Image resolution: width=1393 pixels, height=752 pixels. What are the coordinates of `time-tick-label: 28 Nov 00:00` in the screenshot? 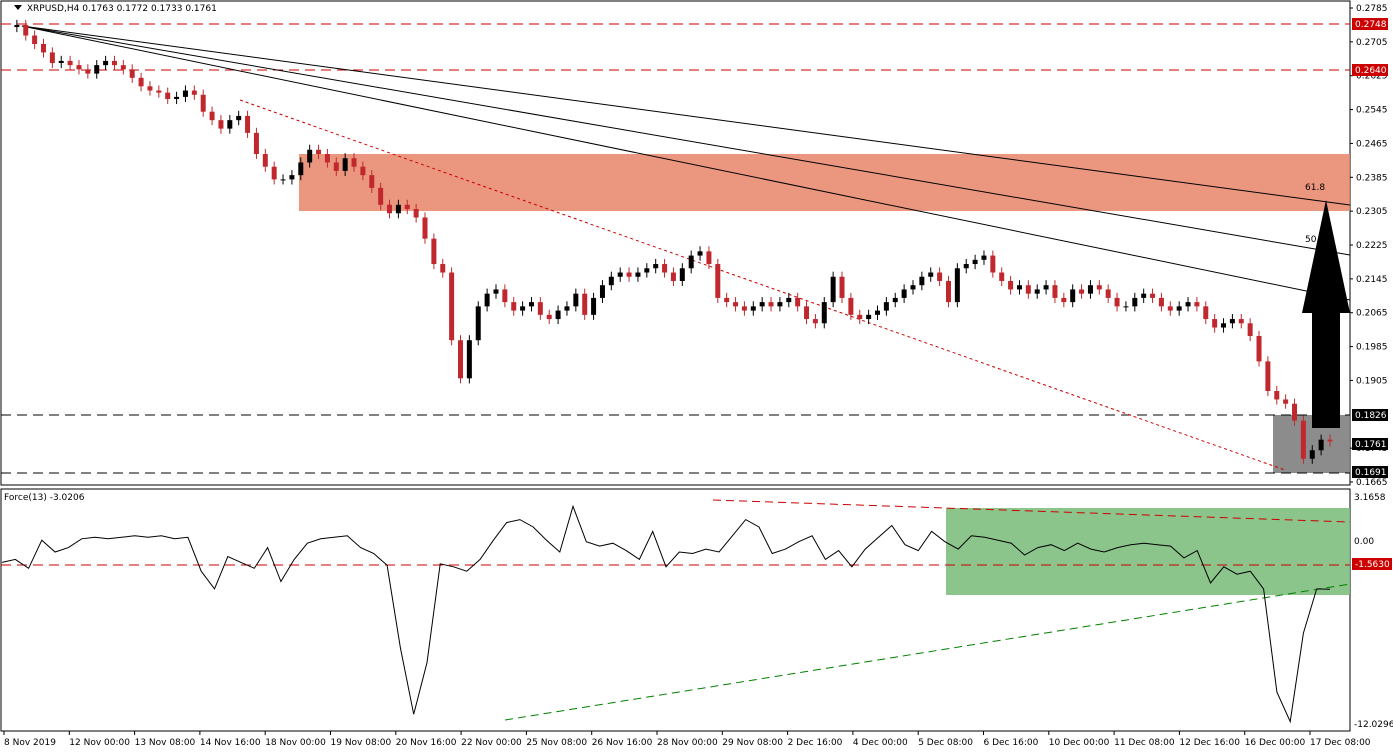 It's located at (687, 743).